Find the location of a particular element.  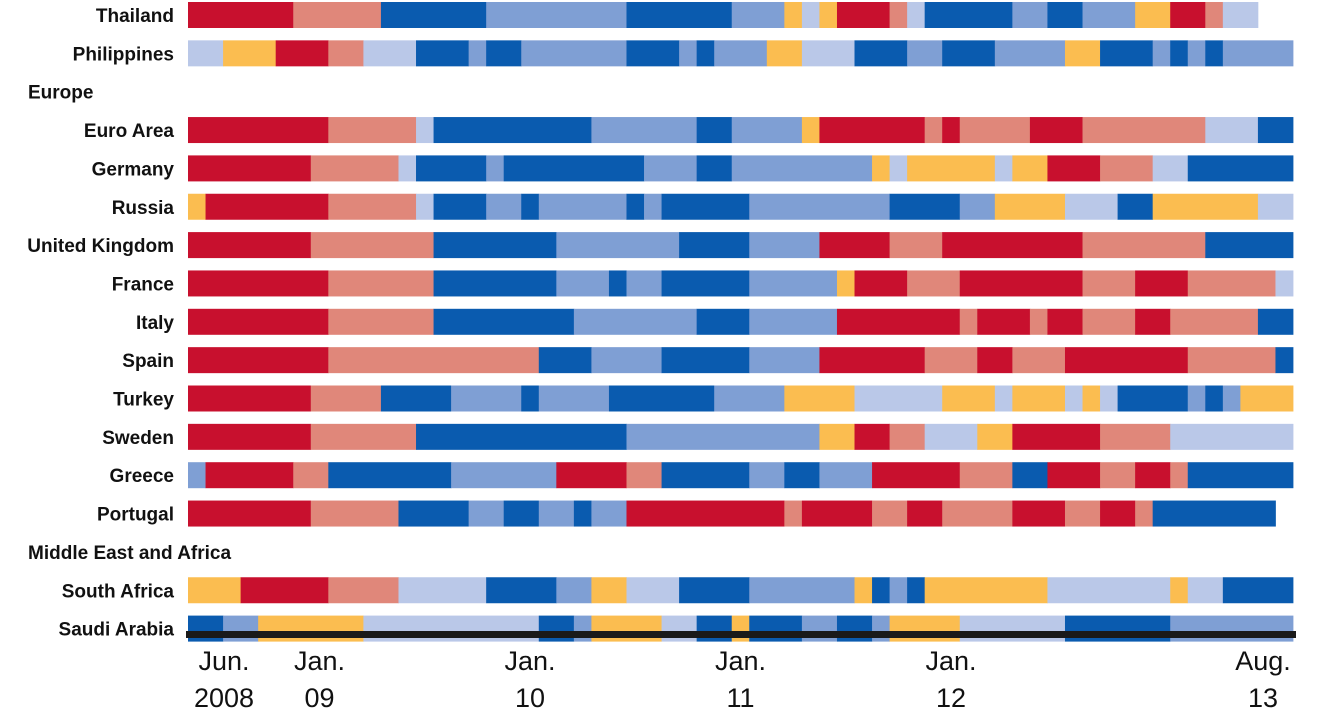

country-label: Russia is located at coordinates (143, 208).